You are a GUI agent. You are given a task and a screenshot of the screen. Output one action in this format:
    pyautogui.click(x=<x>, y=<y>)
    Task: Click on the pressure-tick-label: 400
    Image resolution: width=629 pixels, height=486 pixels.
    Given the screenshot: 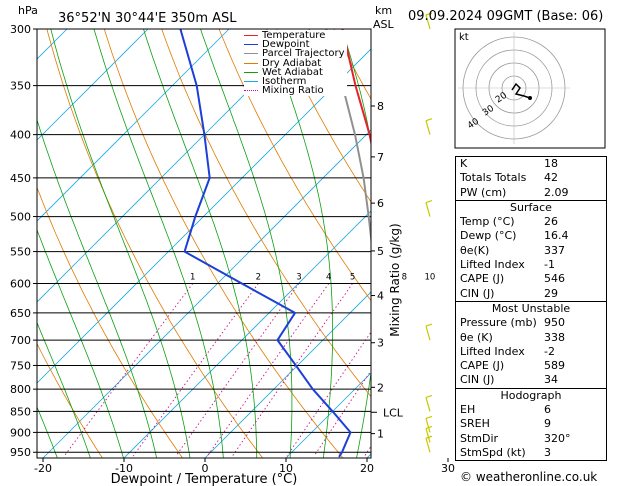 What is the action you would take?
    pyautogui.click(x=20, y=135)
    